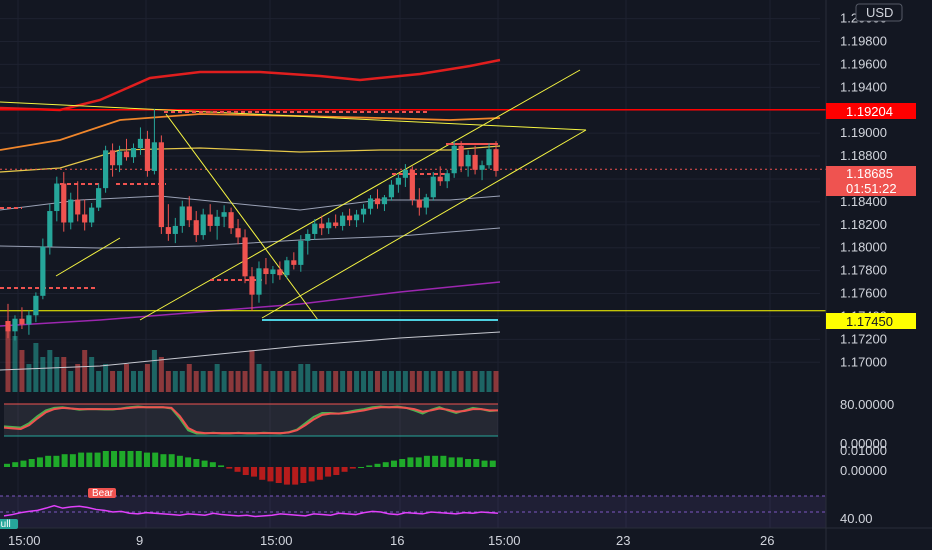 Image resolution: width=932 pixels, height=550 pixels. I want to click on time-tick: 26, so click(767, 540).